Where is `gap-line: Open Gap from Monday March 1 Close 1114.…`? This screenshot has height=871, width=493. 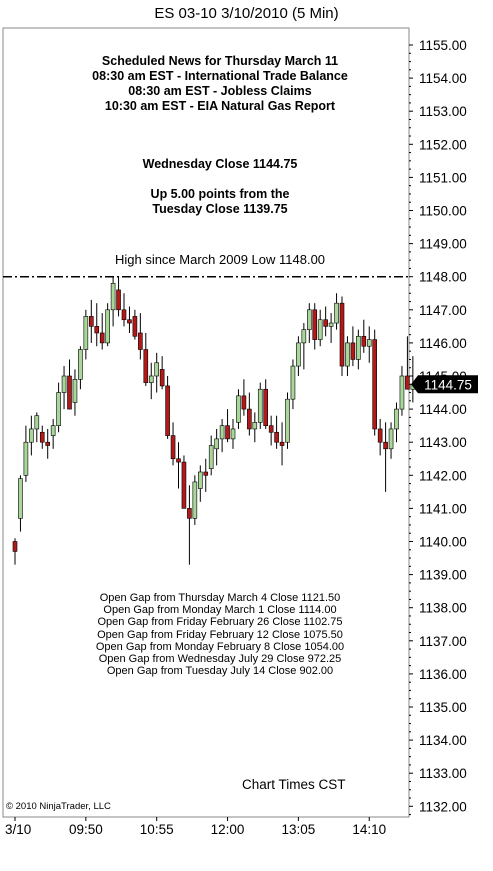
gap-line: Open Gap from Monday March 1 Close 1114.… is located at coordinates (220, 610).